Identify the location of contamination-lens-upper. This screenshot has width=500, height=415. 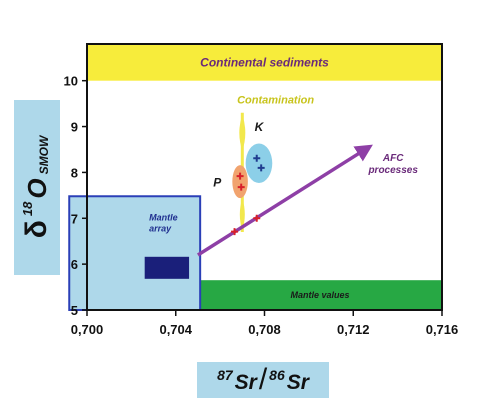
(242, 132).